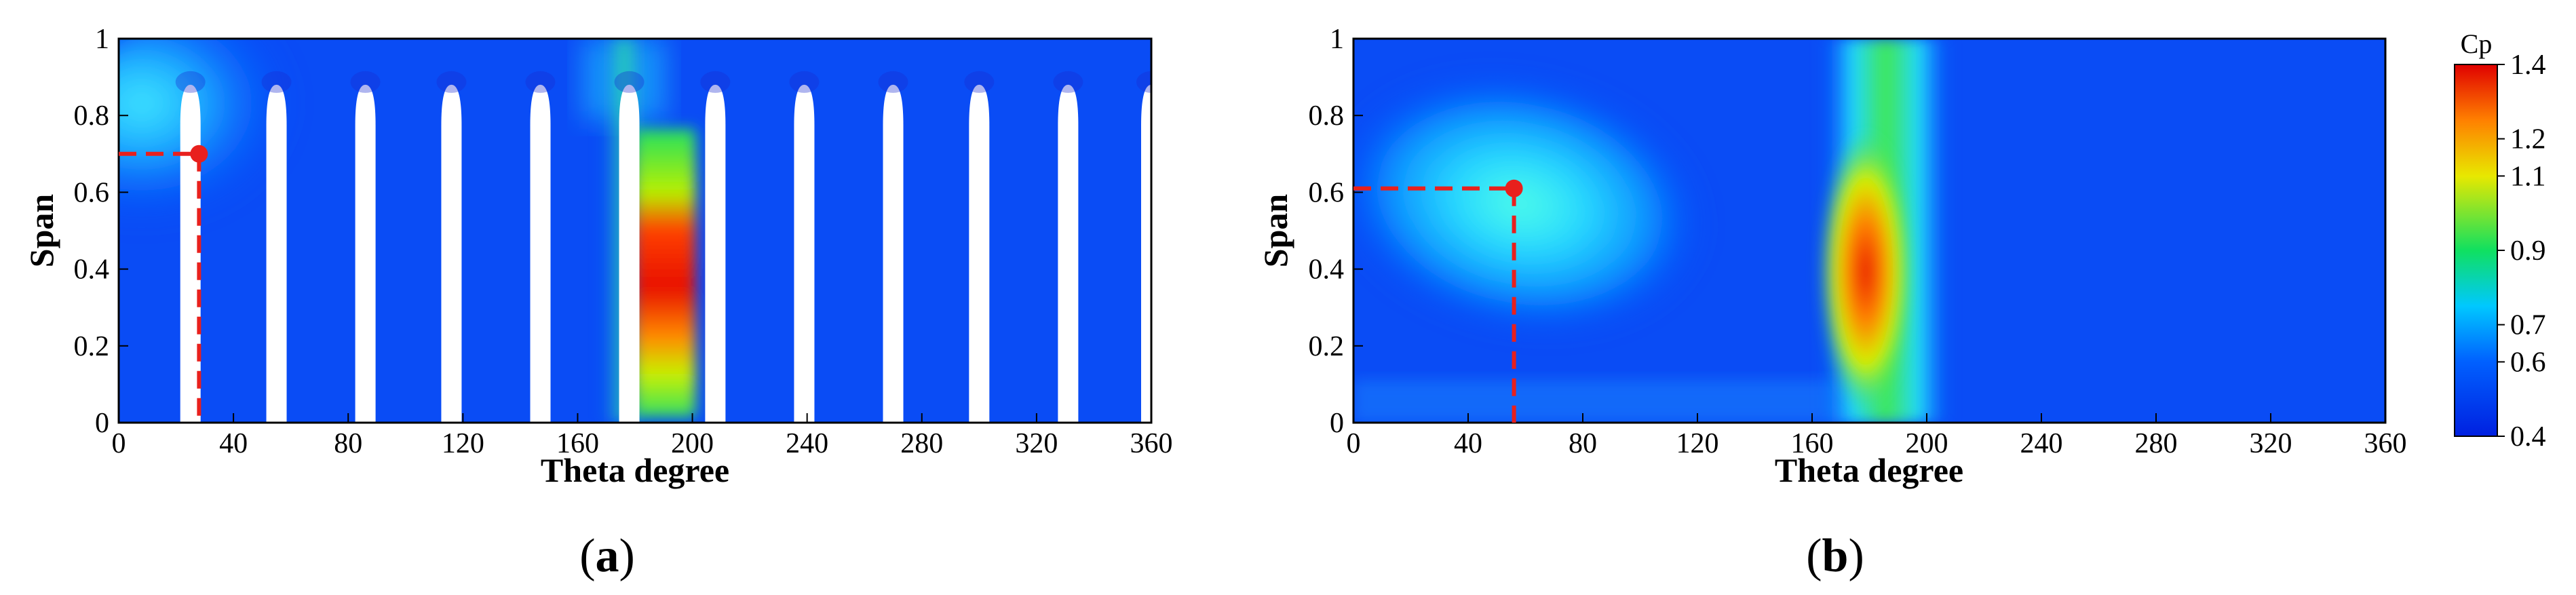 This screenshot has width=2576, height=595. I want to click on panel-b-letter: b, so click(1835, 556).